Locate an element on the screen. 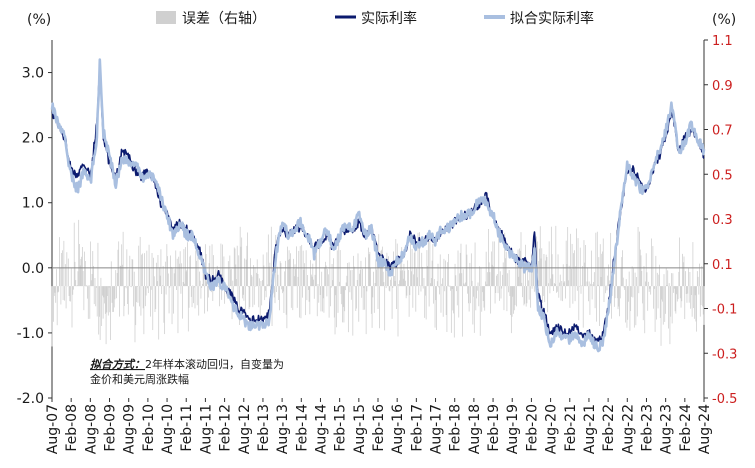 The width and height of the screenshot is (755, 468). x-tick-label: Feb-21 is located at coordinates (571, 428).